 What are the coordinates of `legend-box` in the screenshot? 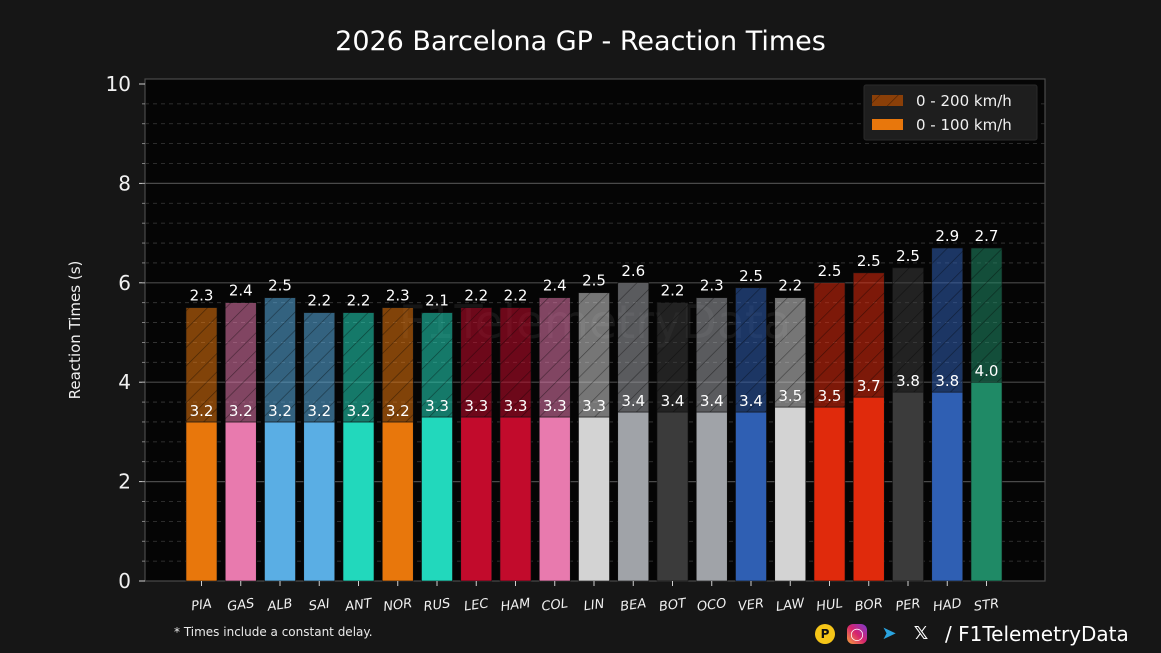 It's located at (950, 112).